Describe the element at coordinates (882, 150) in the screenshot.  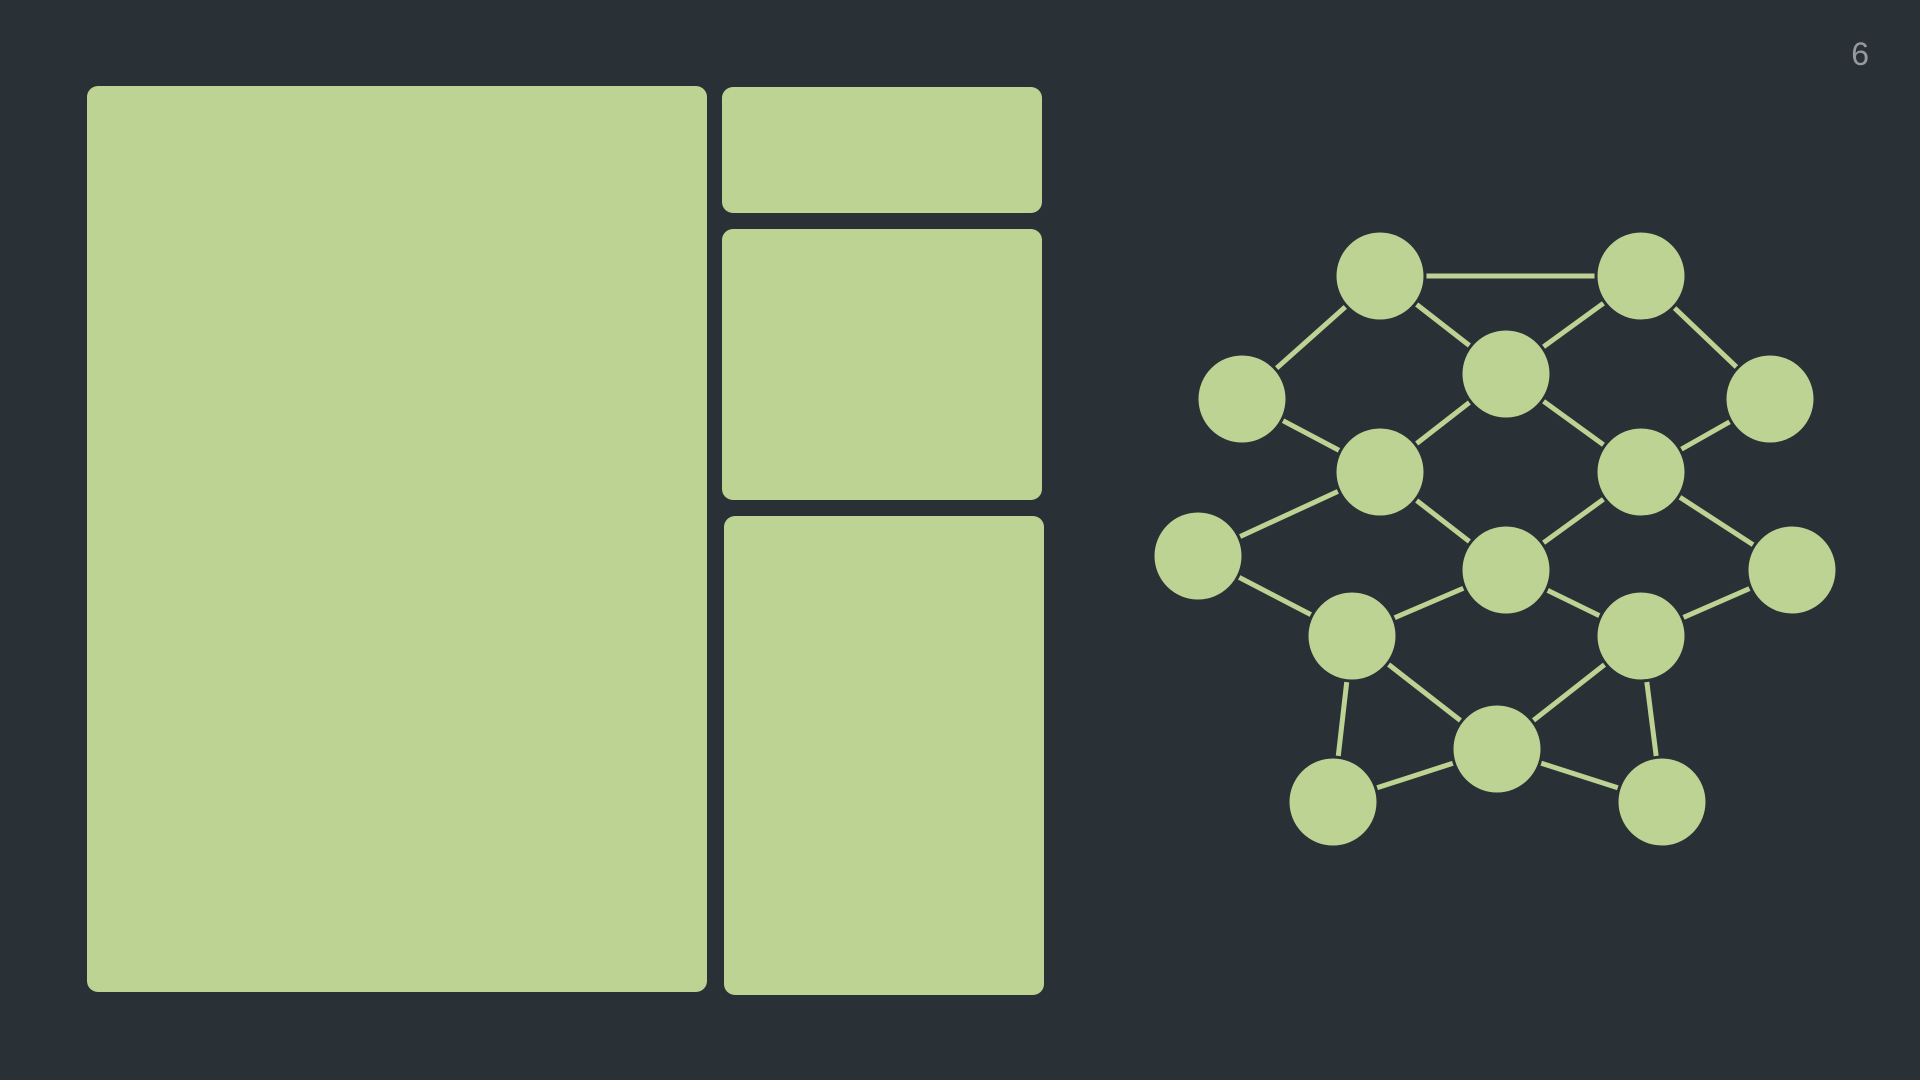
I see `top-right-content-panel` at that location.